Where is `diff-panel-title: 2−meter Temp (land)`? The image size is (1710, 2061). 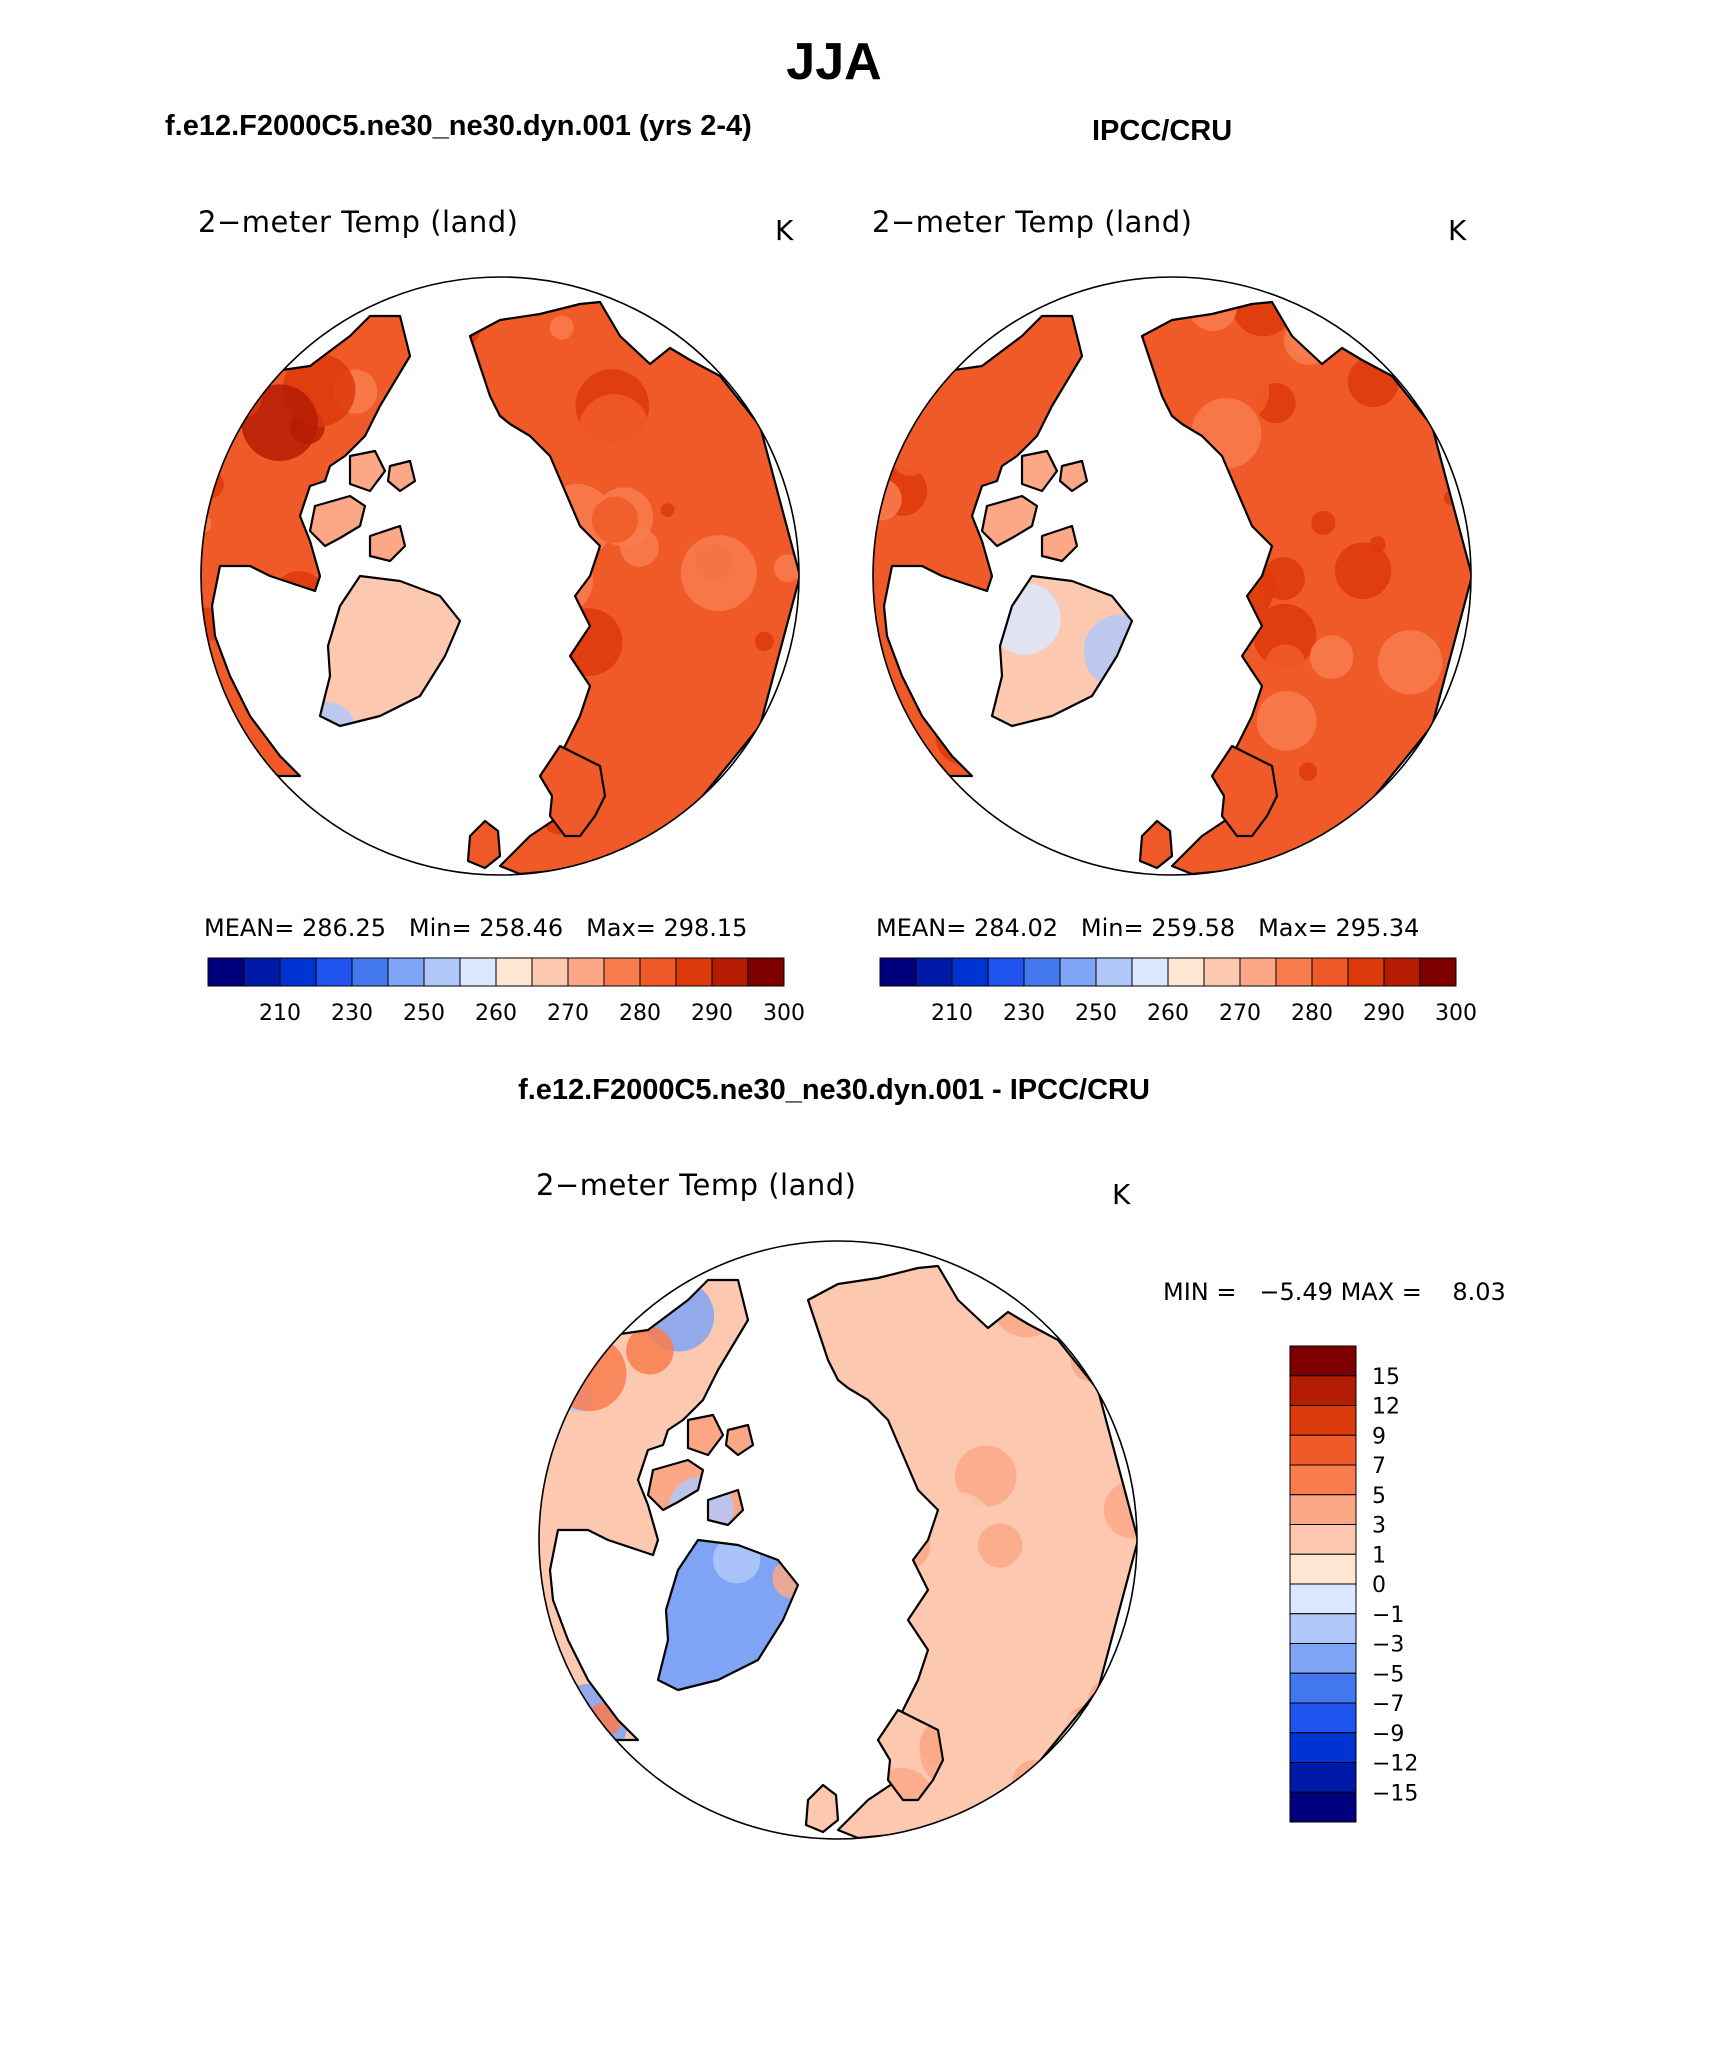
diff-panel-title: 2−meter Temp (land) is located at coordinates (696, 1185).